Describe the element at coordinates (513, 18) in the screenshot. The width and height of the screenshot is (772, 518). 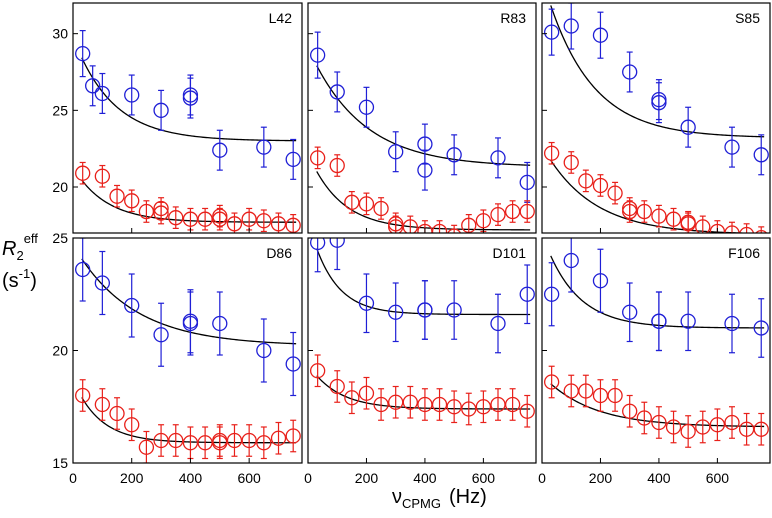
I see `panel-label-r83: R83` at that location.